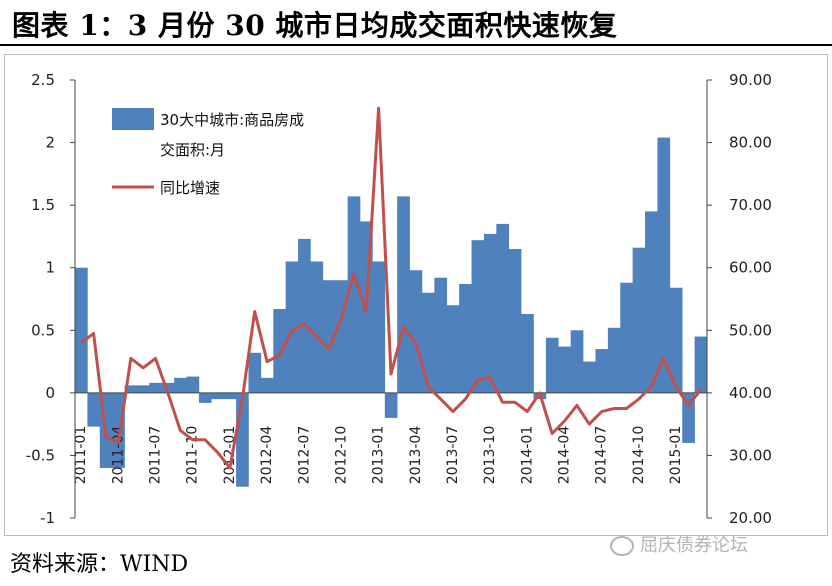 Image resolution: width=832 pixels, height=586 pixels. What do you see at coordinates (622, 546) in the screenshot?
I see `wechat-icon` at bounding box center [622, 546].